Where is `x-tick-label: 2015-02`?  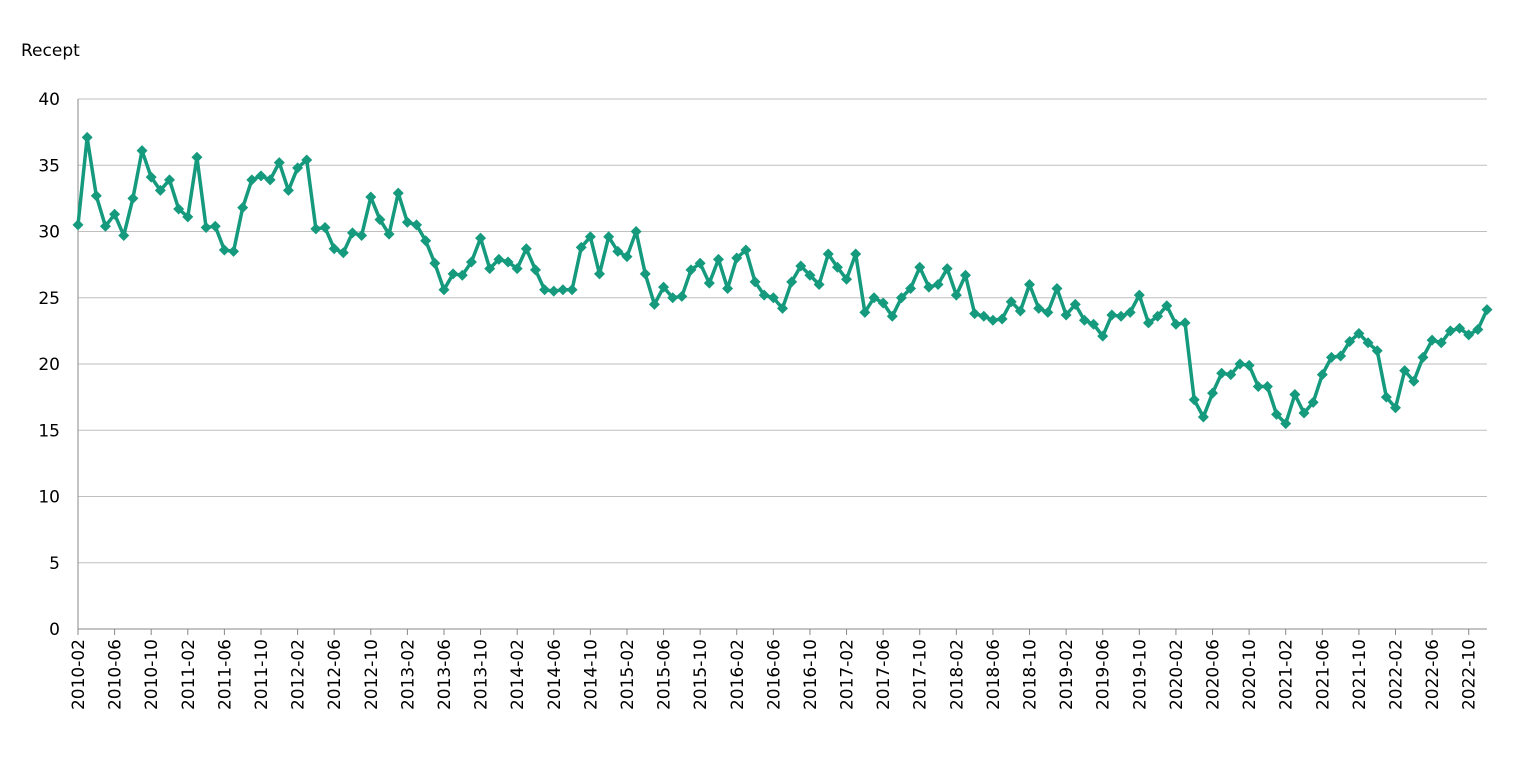
x-tick-label: 2015-02 is located at coordinates (628, 674).